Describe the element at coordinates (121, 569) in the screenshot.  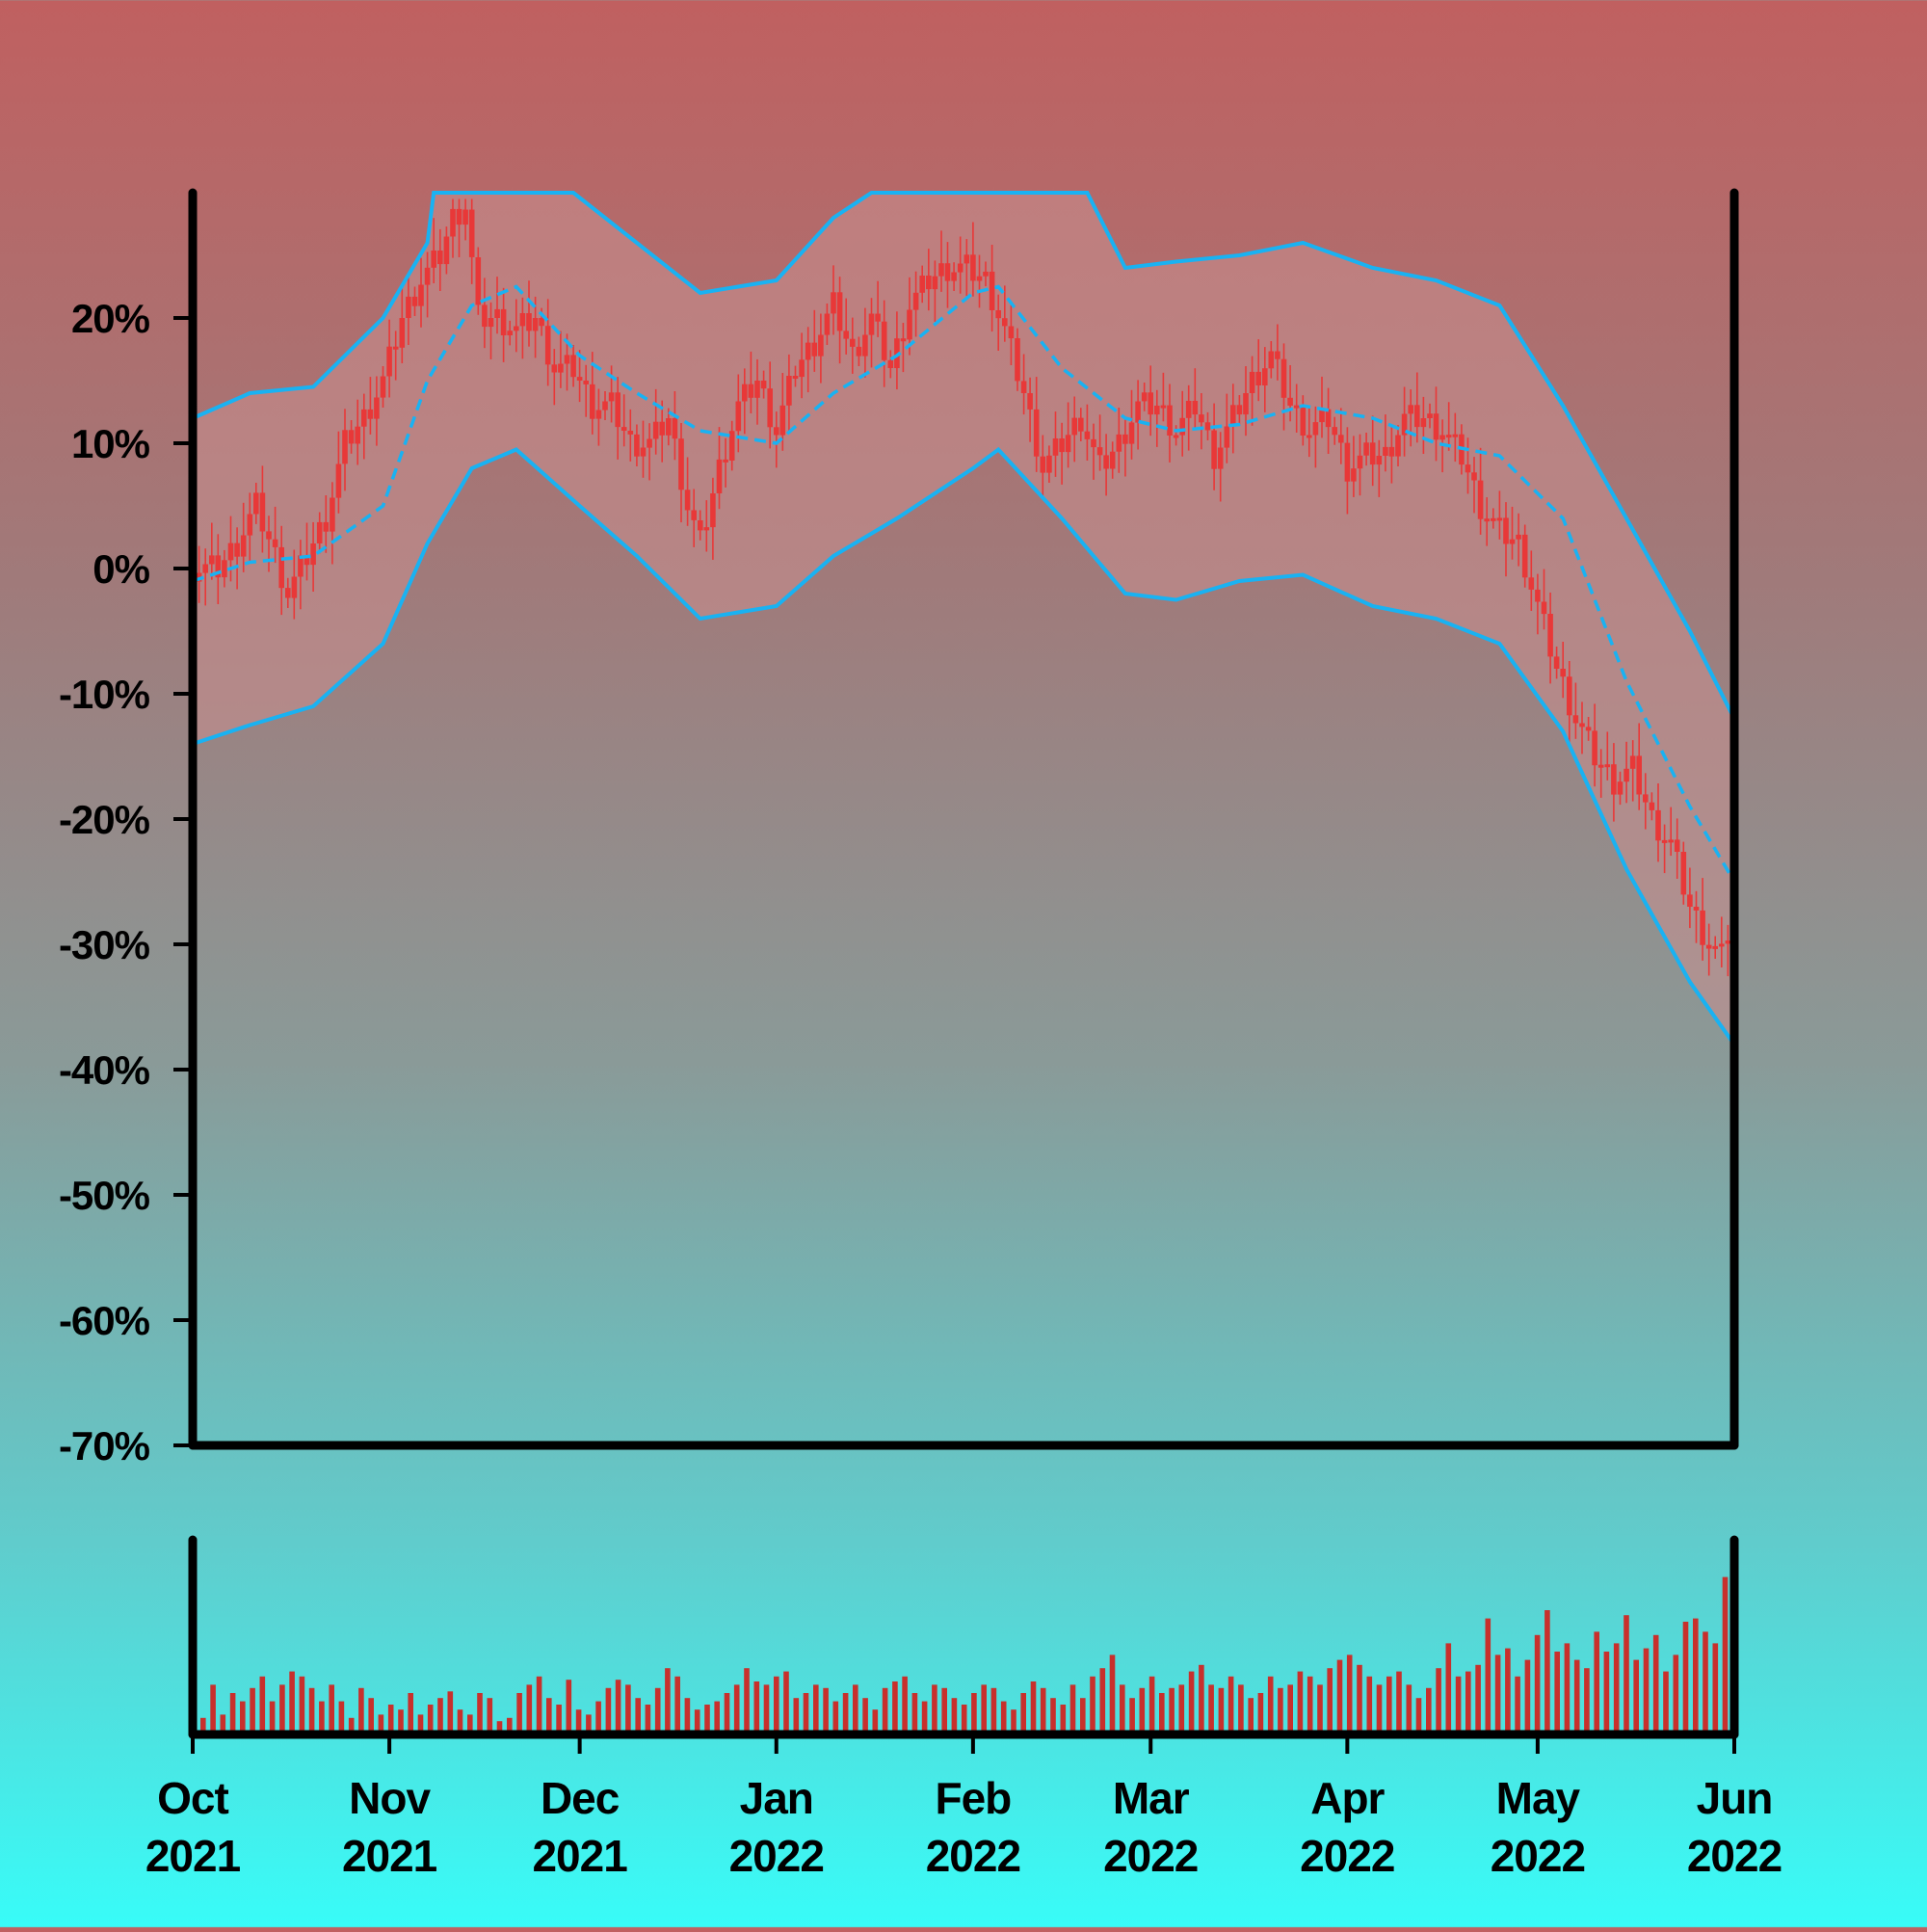
I see `y-tick-label: 0%` at that location.